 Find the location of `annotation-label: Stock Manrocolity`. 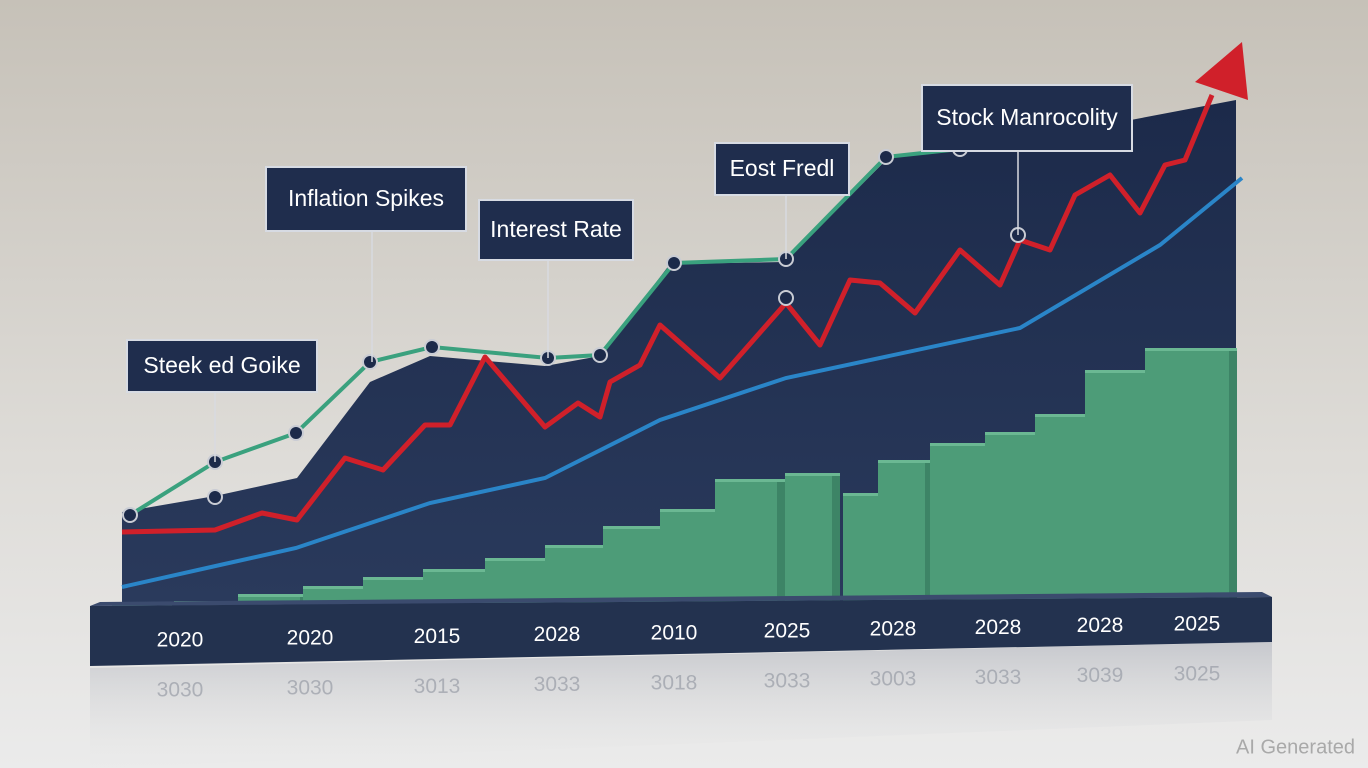

annotation-label: Stock Manrocolity is located at coordinates (1027, 117).